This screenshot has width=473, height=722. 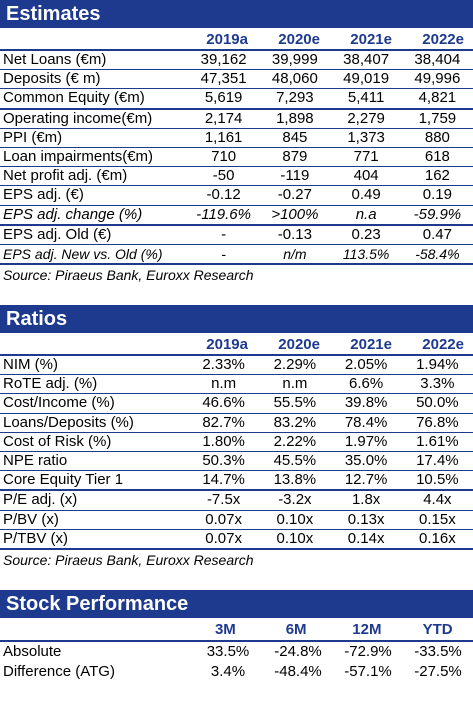 What do you see at coordinates (223, 79) in the screenshot?
I see `table-cell: 47,351` at bounding box center [223, 79].